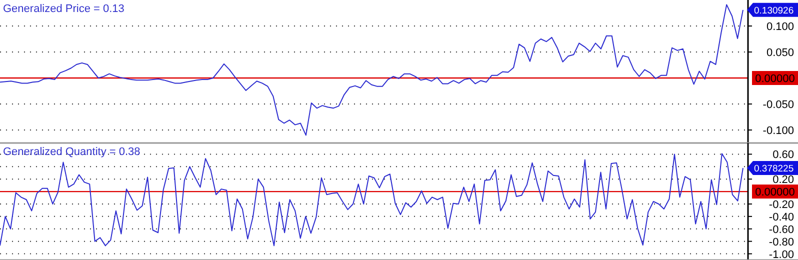 The image size is (798, 260). What do you see at coordinates (778, 131) in the screenshot?
I see `y-tick-label: -0.100` at bounding box center [778, 131].